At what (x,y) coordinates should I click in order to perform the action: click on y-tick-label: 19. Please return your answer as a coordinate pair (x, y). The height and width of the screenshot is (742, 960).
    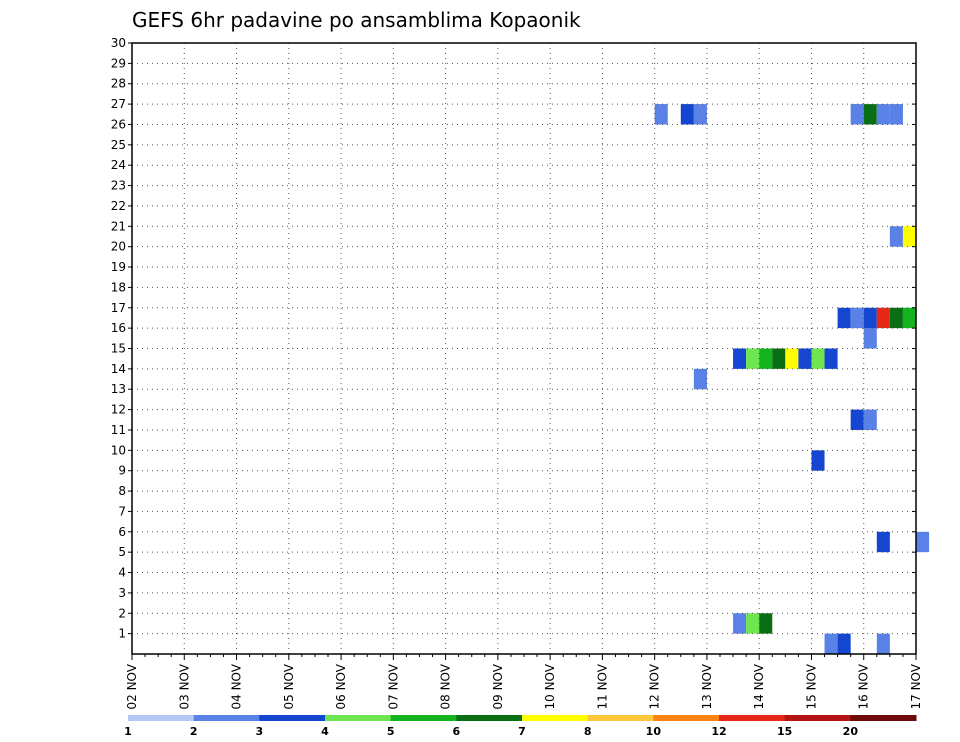
    Looking at the image, I should click on (118, 267).